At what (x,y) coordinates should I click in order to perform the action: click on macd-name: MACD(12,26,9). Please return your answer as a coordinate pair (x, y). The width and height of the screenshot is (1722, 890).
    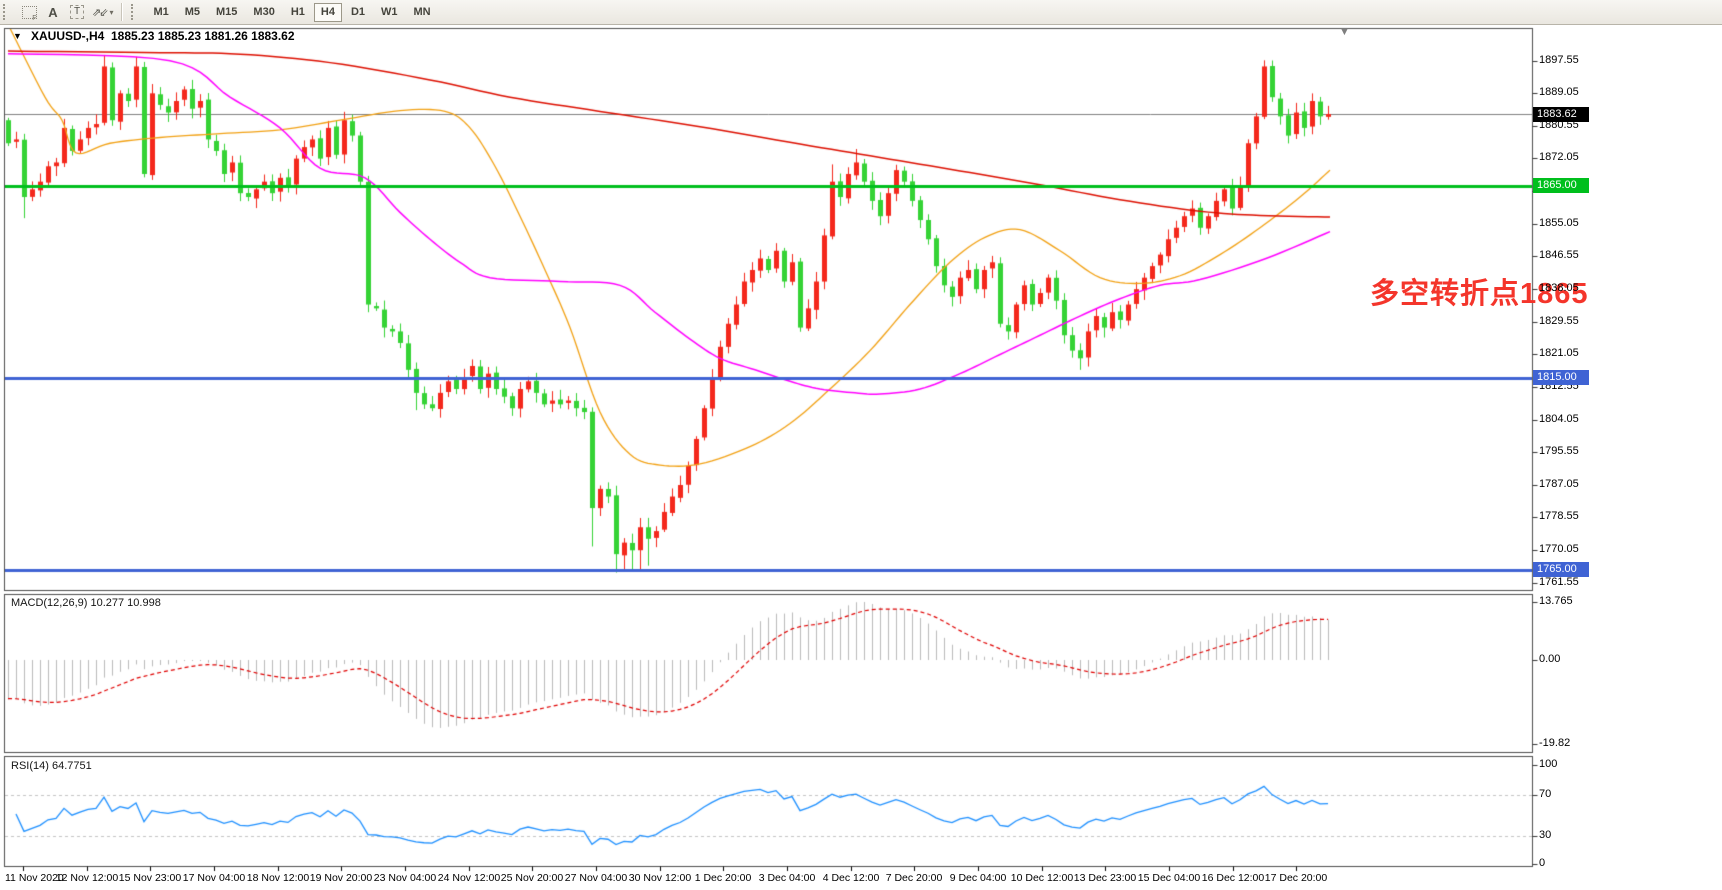
    Looking at the image, I should click on (49, 603).